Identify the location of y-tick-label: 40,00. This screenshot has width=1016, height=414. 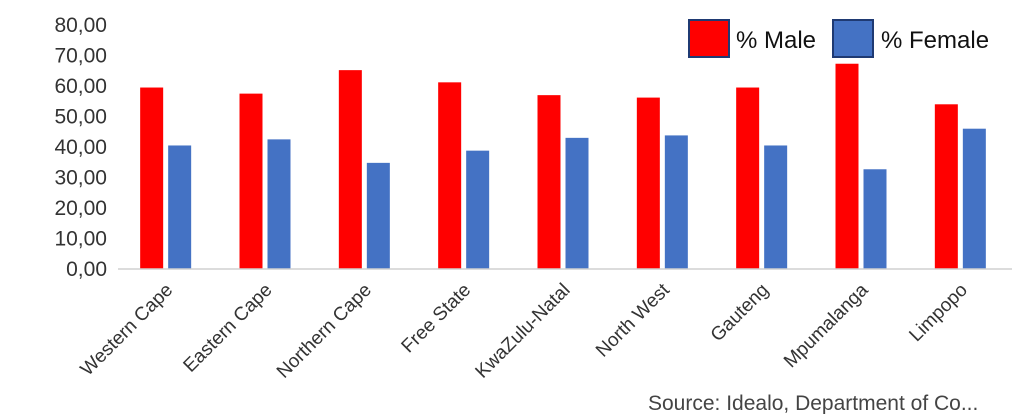
(80, 147).